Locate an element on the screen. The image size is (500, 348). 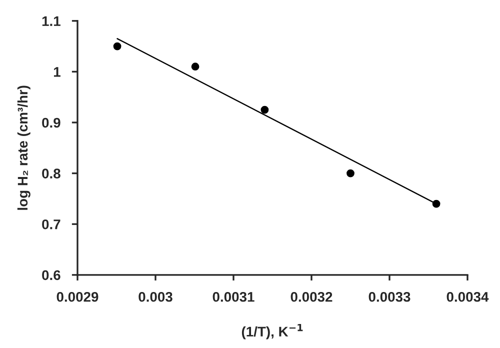
y-tick-label: 0.6 is located at coordinates (51, 275).